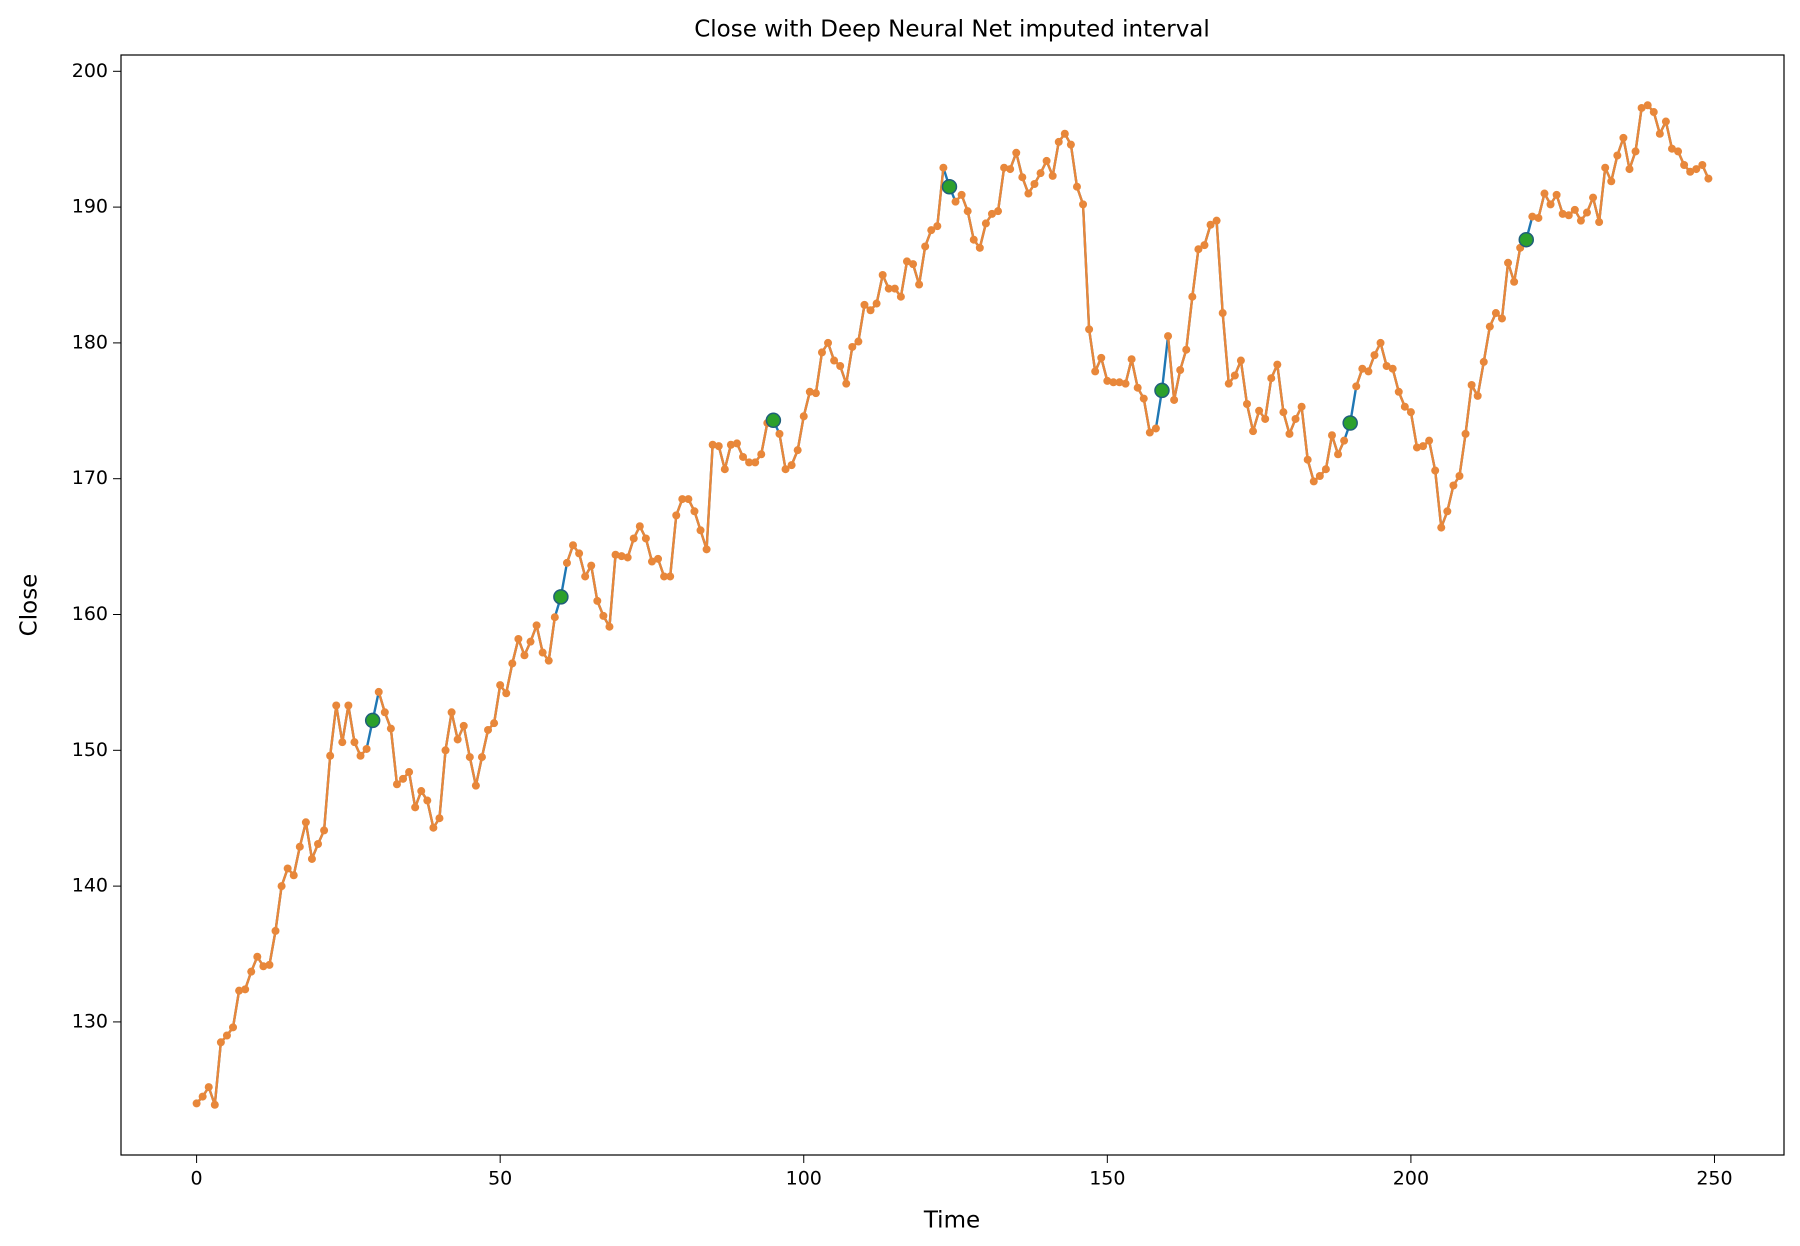 The width and height of the screenshot is (1800, 1246). Describe the element at coordinates (1411, 1179) in the screenshot. I see `x-tick-label: 200` at that location.